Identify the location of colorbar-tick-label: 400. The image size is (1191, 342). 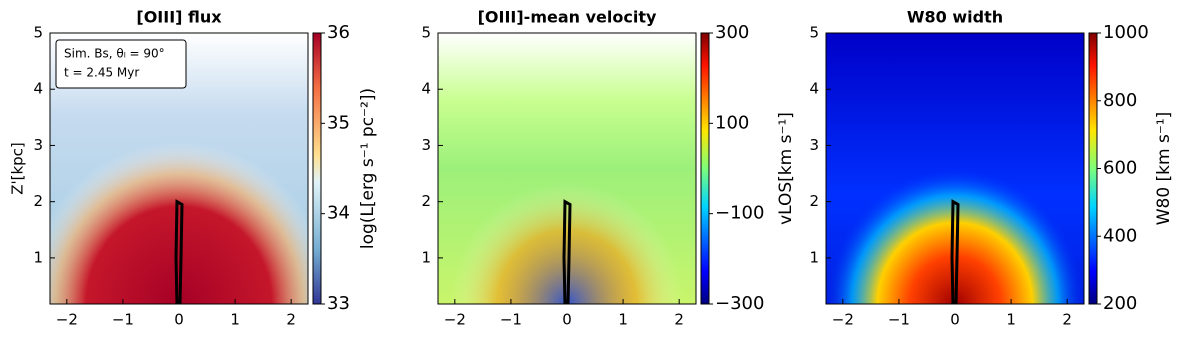
(1120, 235).